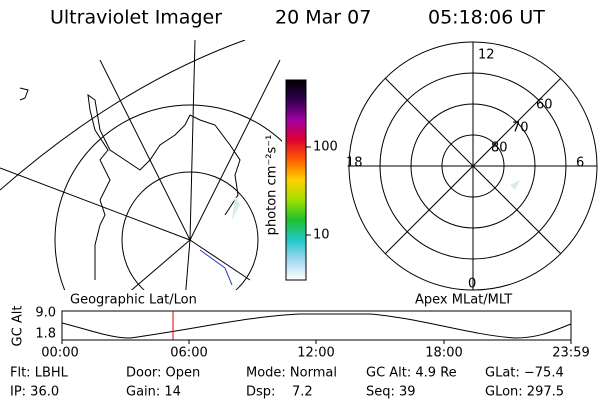 This screenshot has width=600, height=400. What do you see at coordinates (391, 392) in the screenshot?
I see `status-field: Seq: 39` at bounding box center [391, 392].